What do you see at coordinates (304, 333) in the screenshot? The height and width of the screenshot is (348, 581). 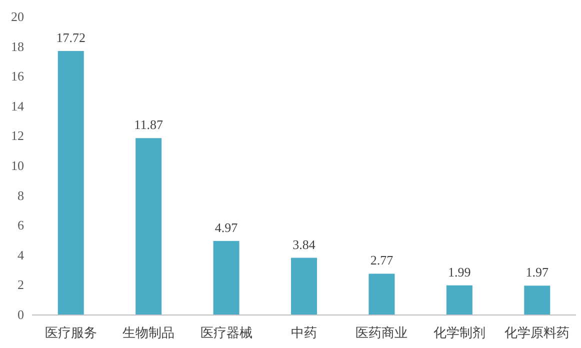 I see `x-tick-label: 中药` at bounding box center [304, 333].